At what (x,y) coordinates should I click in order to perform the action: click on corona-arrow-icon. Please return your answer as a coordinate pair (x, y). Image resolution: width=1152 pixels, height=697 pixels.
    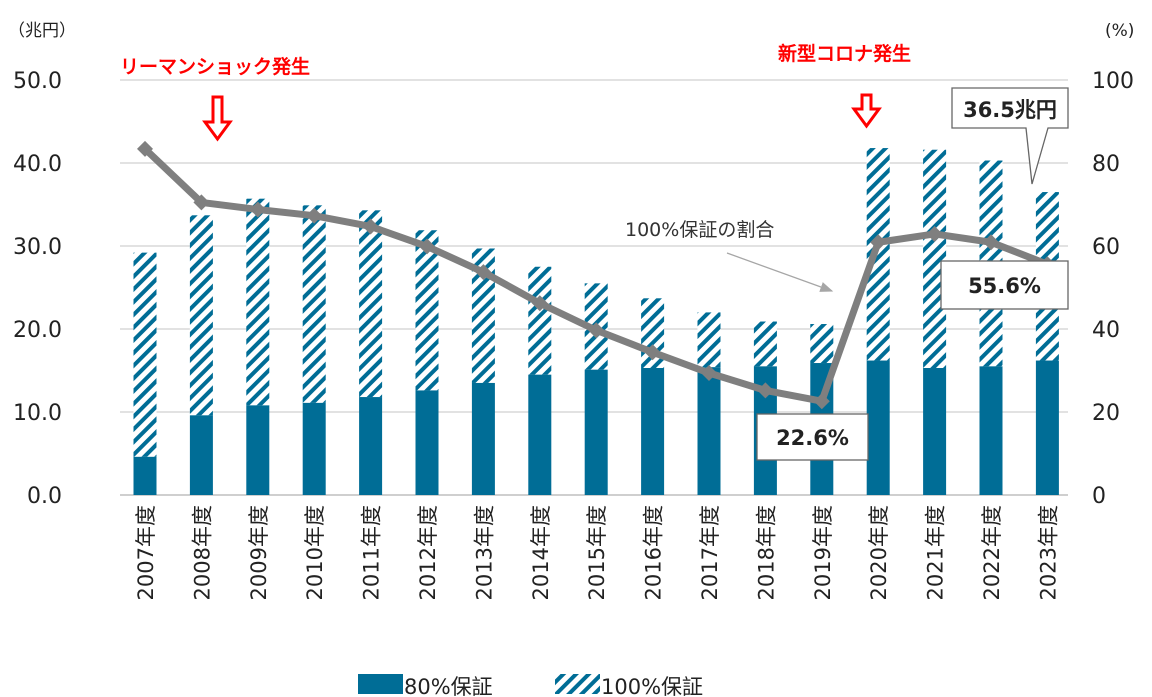
    Looking at the image, I should click on (866, 111).